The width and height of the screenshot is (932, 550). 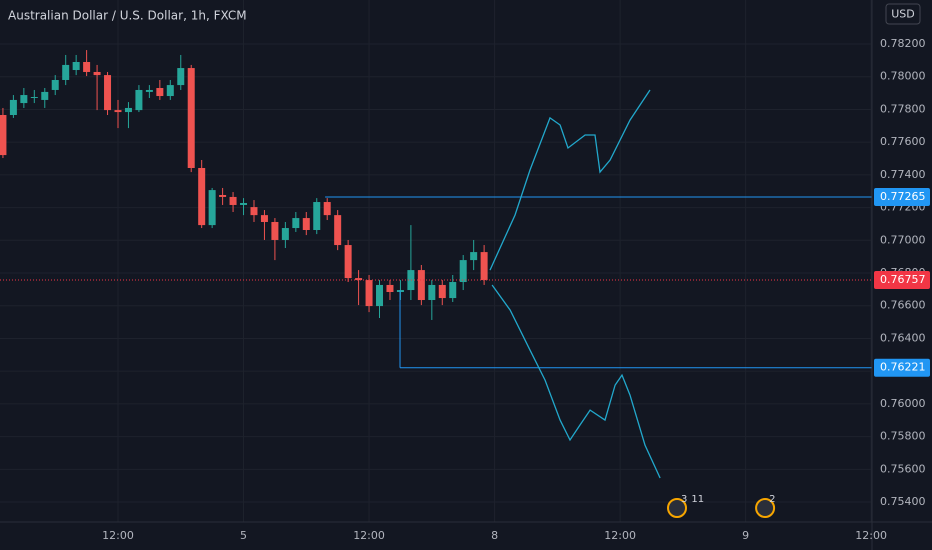 I want to click on y-tick-label: 0.75600, so click(x=903, y=468).